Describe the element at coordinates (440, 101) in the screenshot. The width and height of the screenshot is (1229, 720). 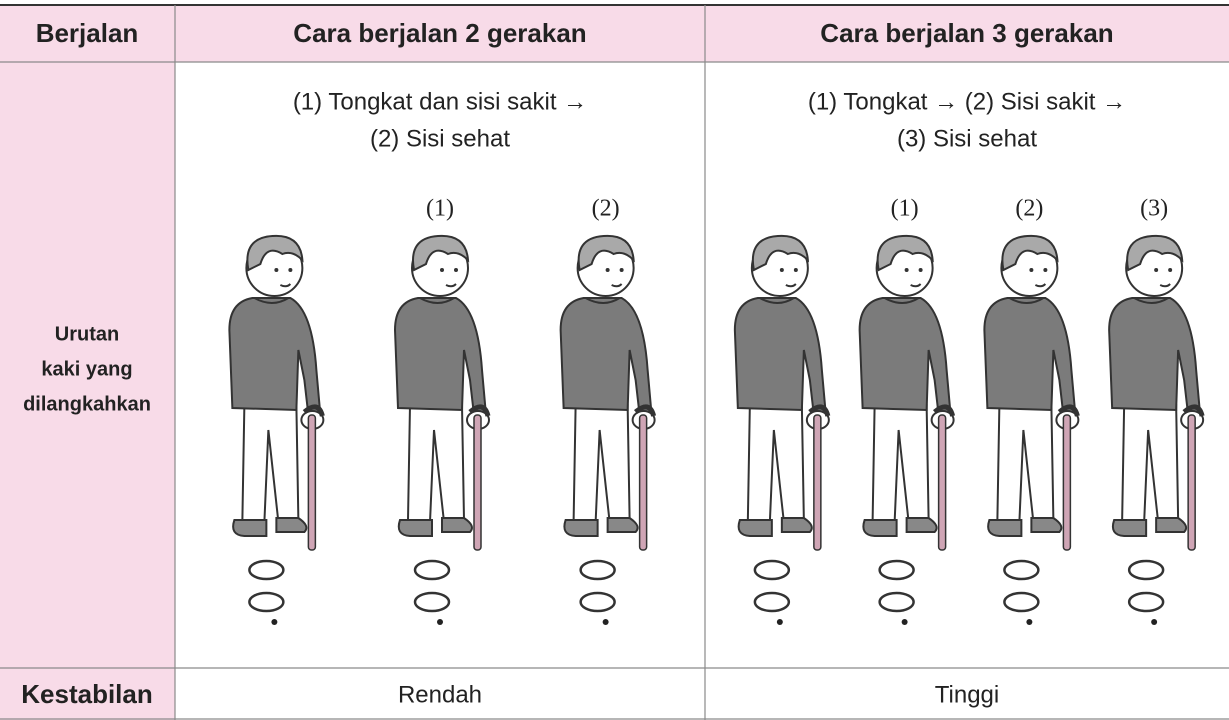
I see `description: (1) Tongkat dan sisi sakit →` at that location.